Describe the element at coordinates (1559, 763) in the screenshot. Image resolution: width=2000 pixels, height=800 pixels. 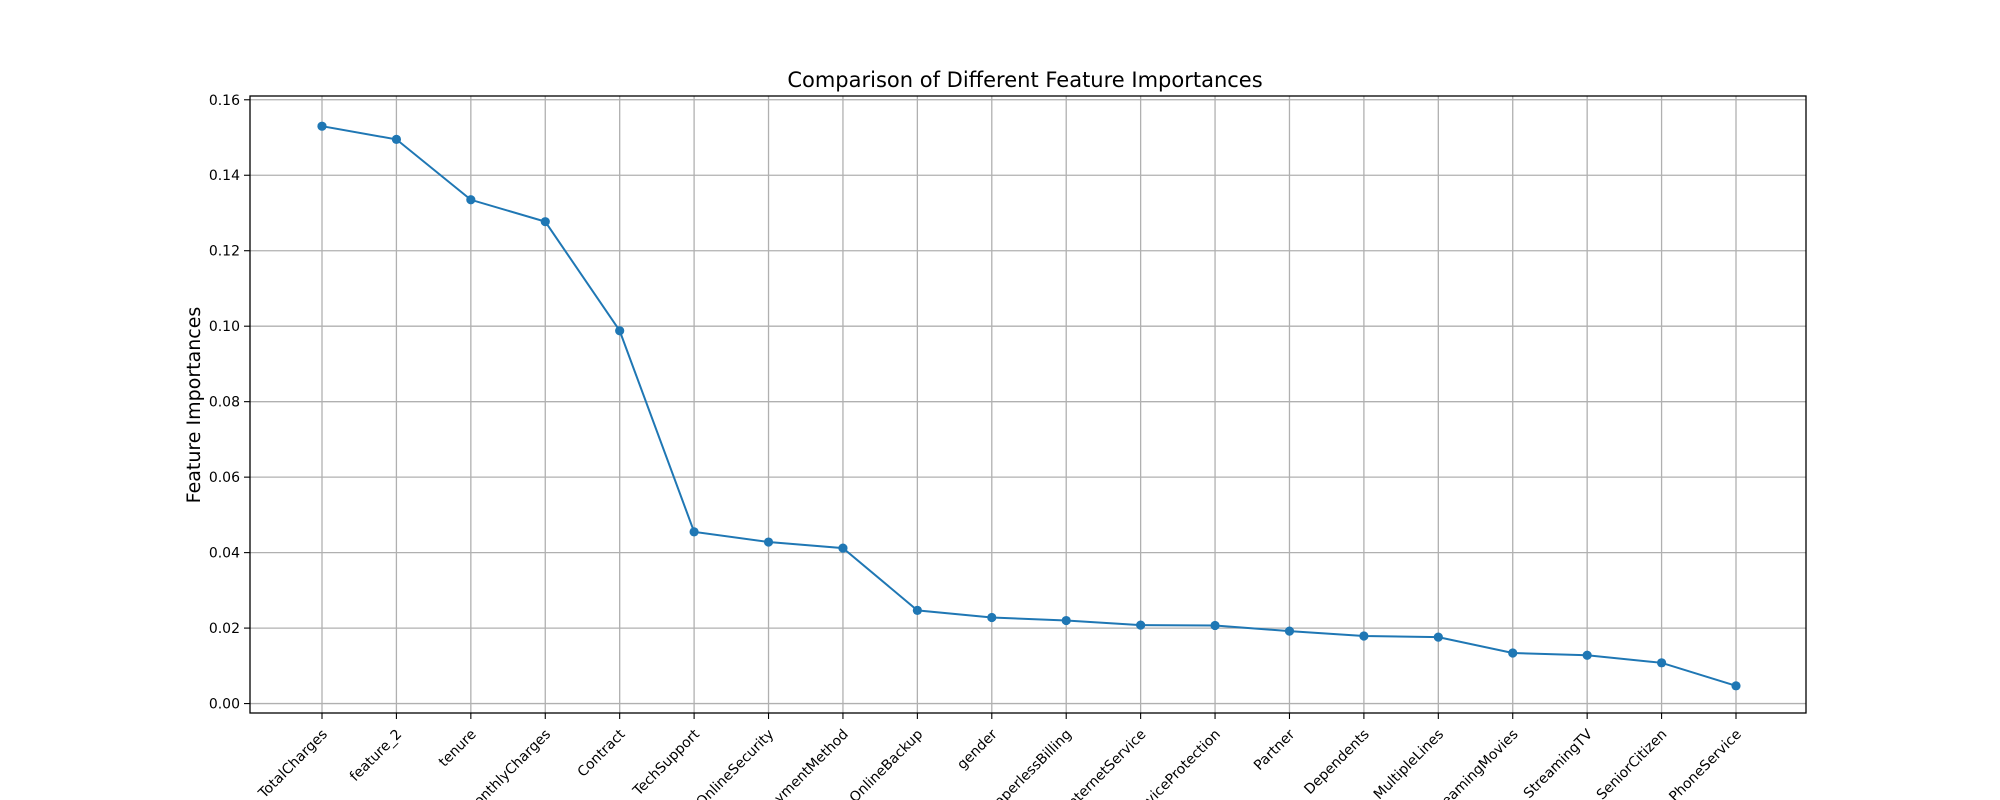
I see `x-tick-label: StreamingTV` at that location.